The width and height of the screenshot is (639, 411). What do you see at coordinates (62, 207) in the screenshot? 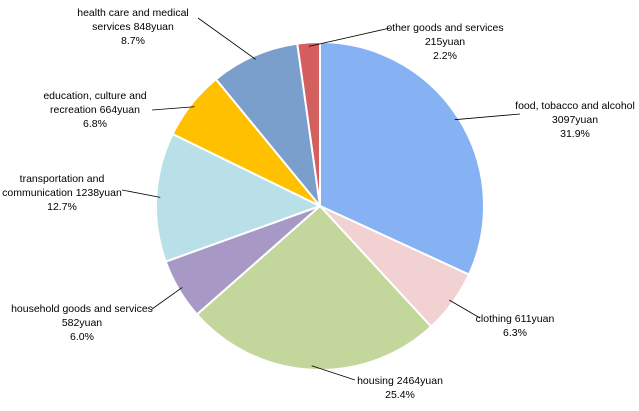
I see `percentage-label: 12.7%` at bounding box center [62, 207].